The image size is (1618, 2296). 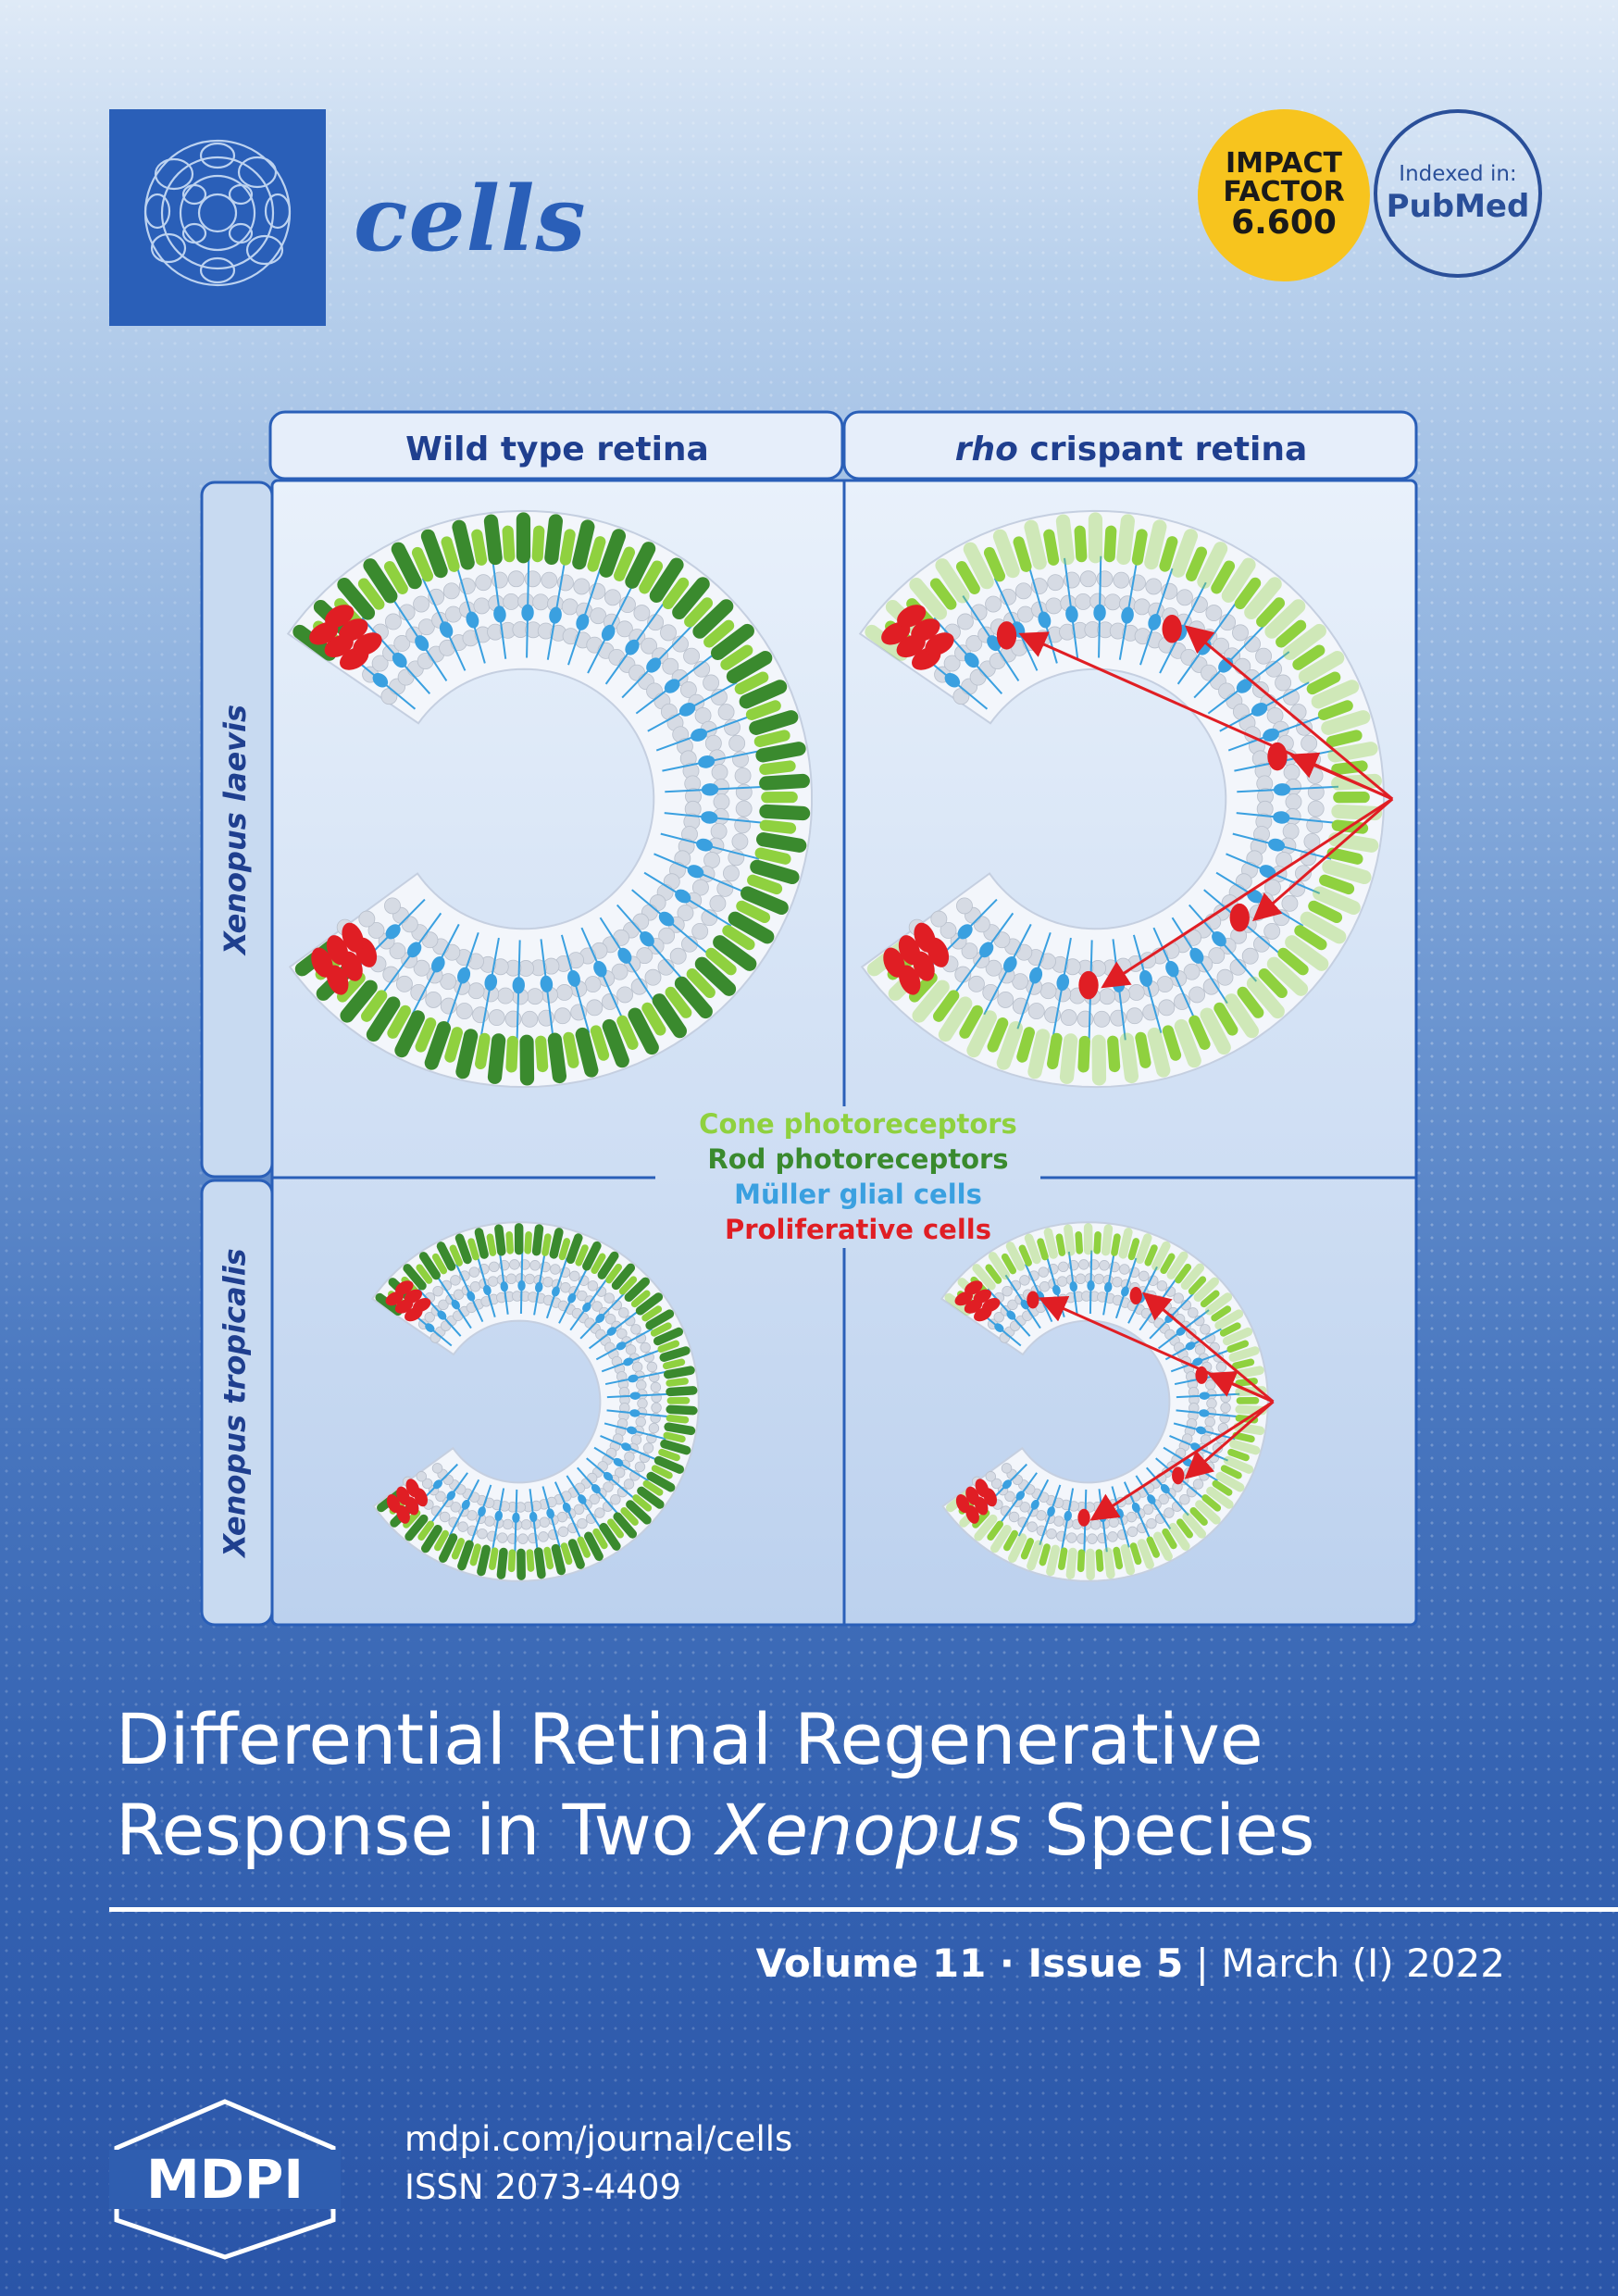 What do you see at coordinates (1168, 449) in the screenshot?
I see `column-label-crispant-text: crispant retina` at bounding box center [1168, 449].